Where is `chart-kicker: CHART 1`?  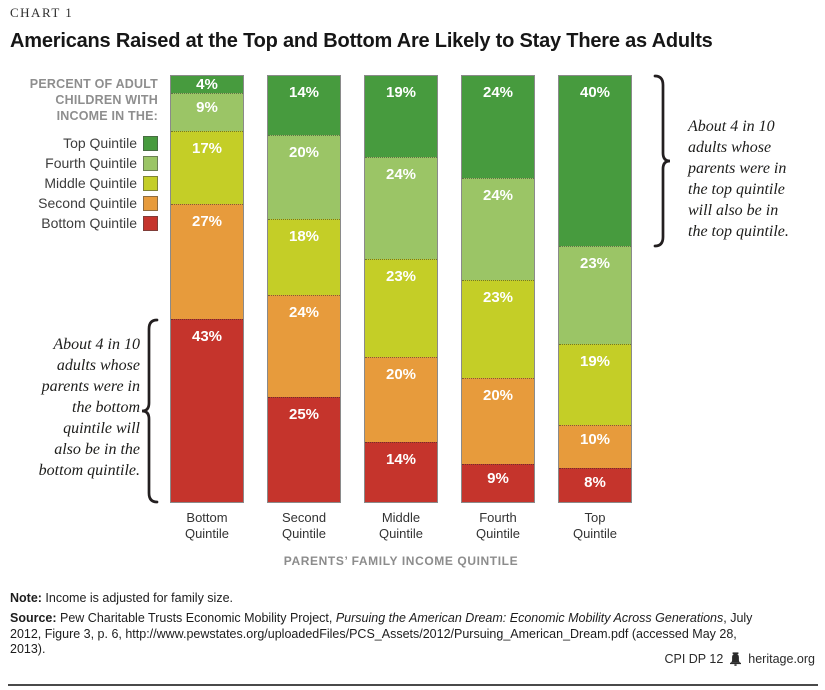 chart-kicker: CHART 1 is located at coordinates (42, 12).